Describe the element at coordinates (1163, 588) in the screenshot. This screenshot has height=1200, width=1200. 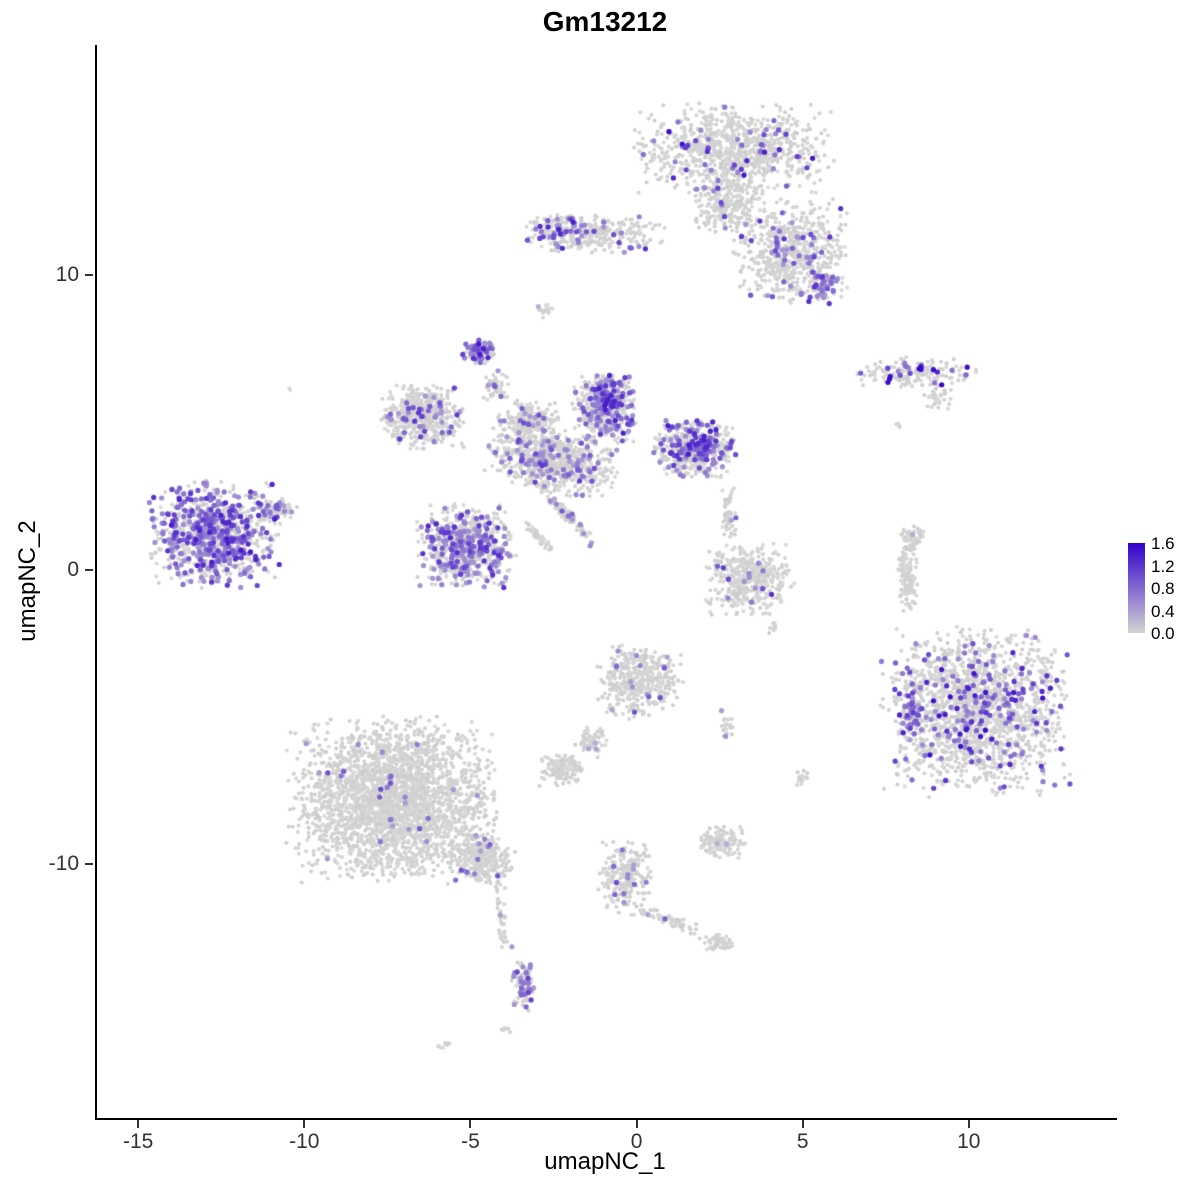
I see `legend-tick-label: 0.8` at that location.